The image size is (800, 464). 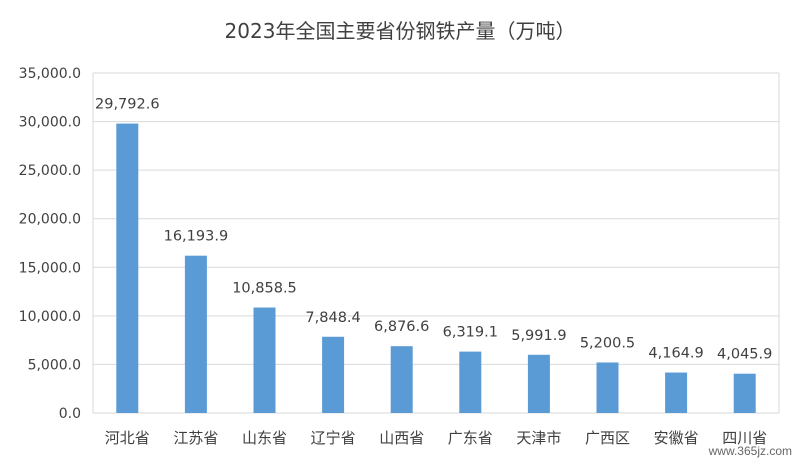 What do you see at coordinates (264, 289) in the screenshot?
I see `data-label: 10,858.5` at bounding box center [264, 289].